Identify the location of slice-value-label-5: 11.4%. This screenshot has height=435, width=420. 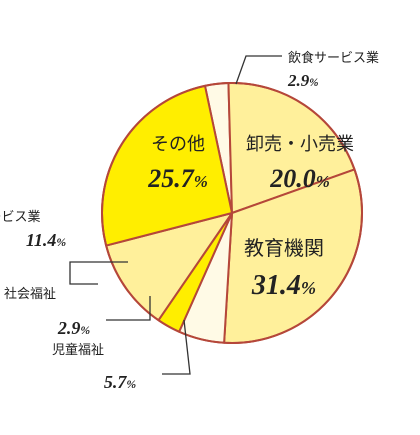
(46, 240).